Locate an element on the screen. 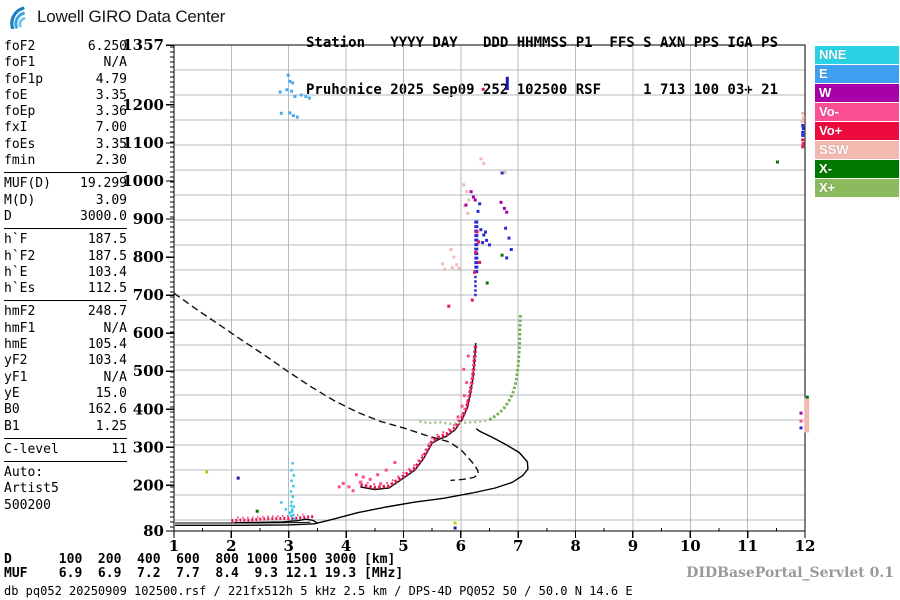  legend-item-e: E is located at coordinates (857, 74).